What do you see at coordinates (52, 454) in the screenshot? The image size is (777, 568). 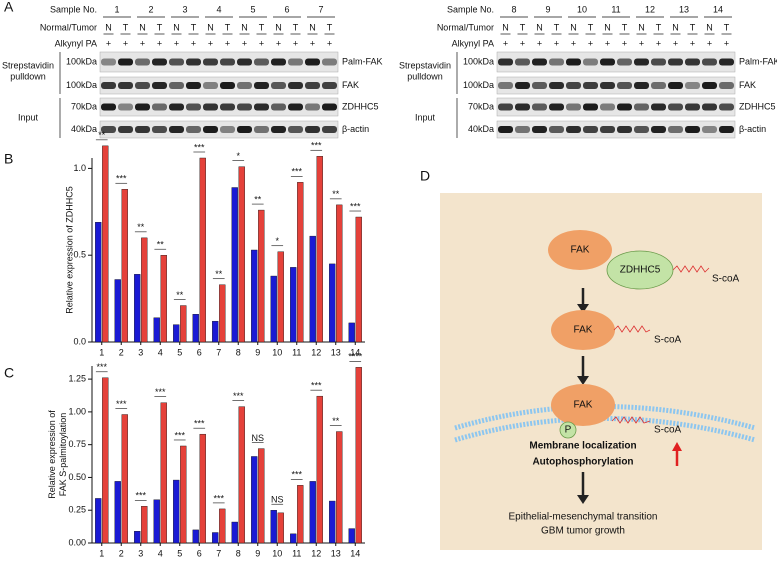 I see `y-axis-label: Relative expression of` at bounding box center [52, 454].